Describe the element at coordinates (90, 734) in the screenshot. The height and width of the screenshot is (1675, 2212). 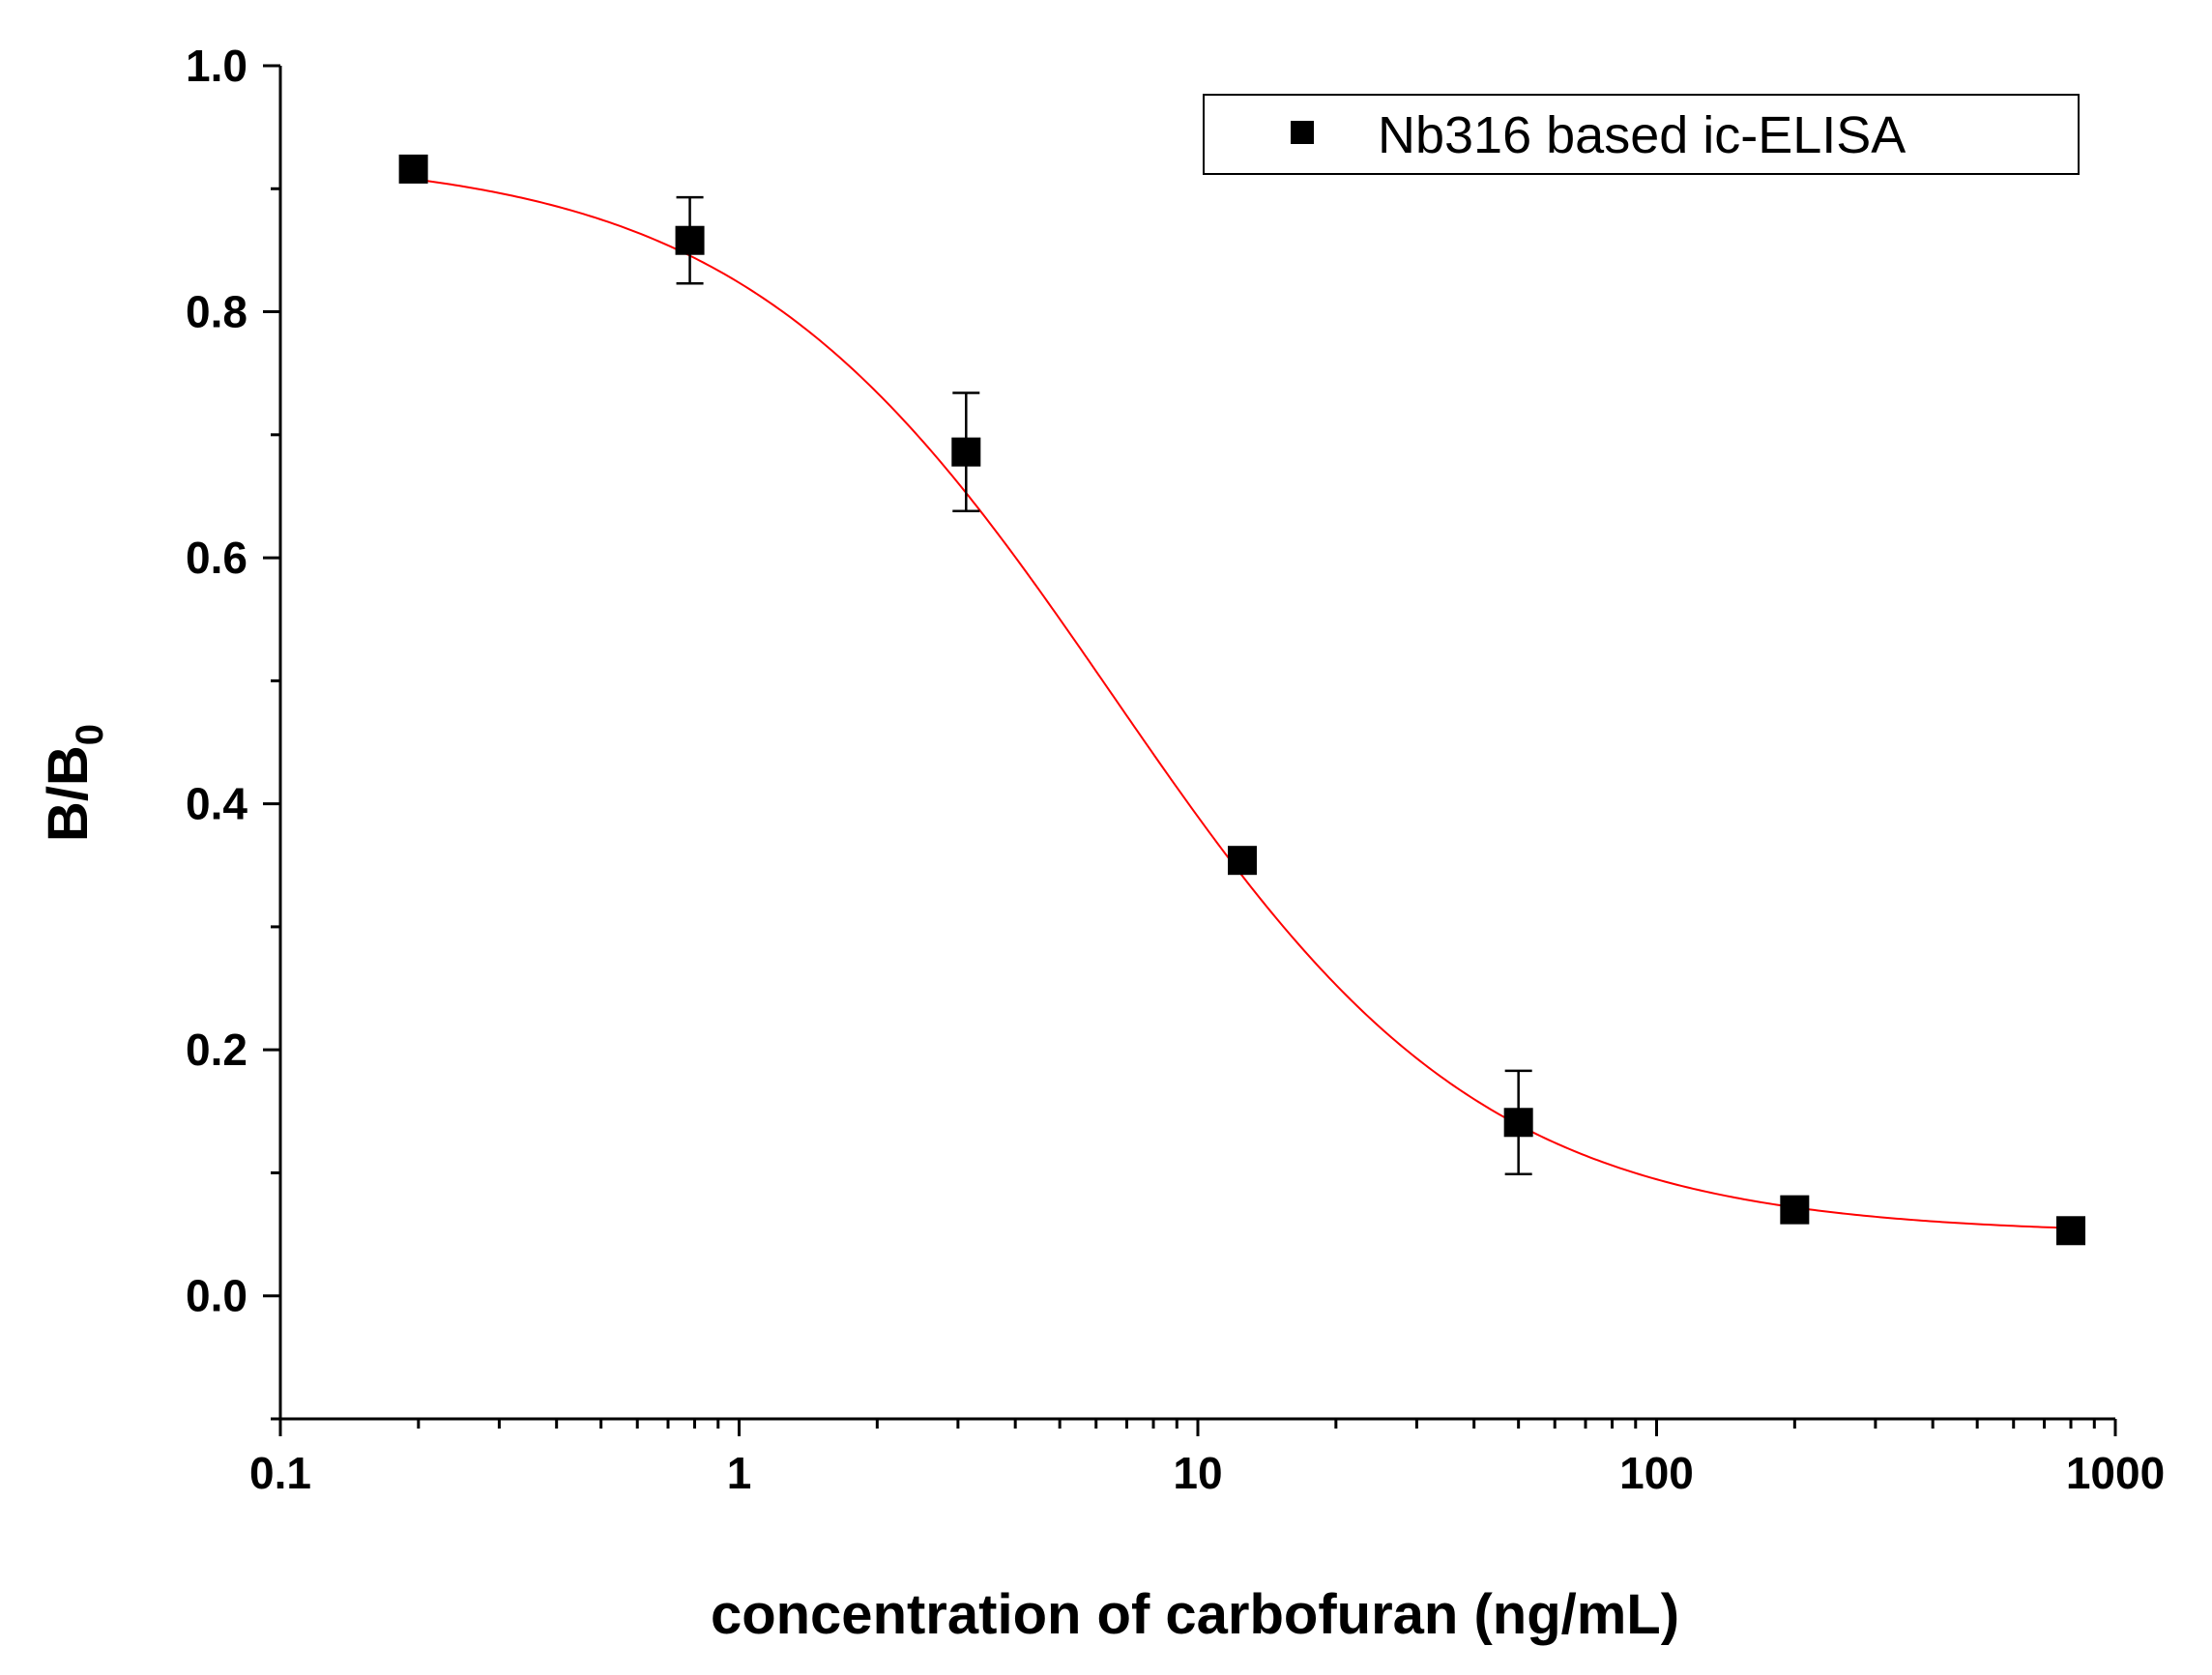
I see `y-axis-title-subscript: 0` at that location.